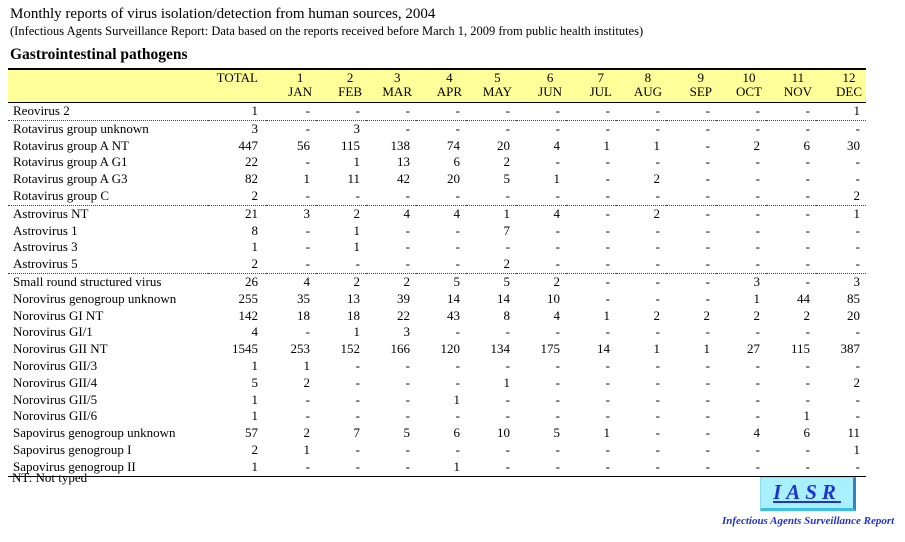 The width and height of the screenshot is (905, 542). What do you see at coordinates (507, 315) in the screenshot?
I see `value-cell: 8` at bounding box center [507, 315].